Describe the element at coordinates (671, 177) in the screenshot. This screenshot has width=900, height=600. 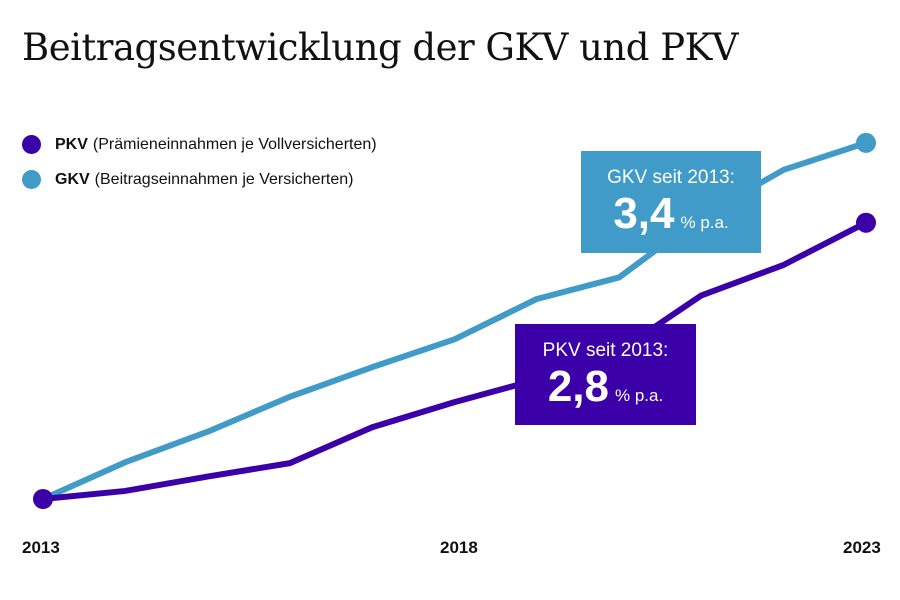
I see `gkv-annotation-label: GKV seit 2013:` at that location.